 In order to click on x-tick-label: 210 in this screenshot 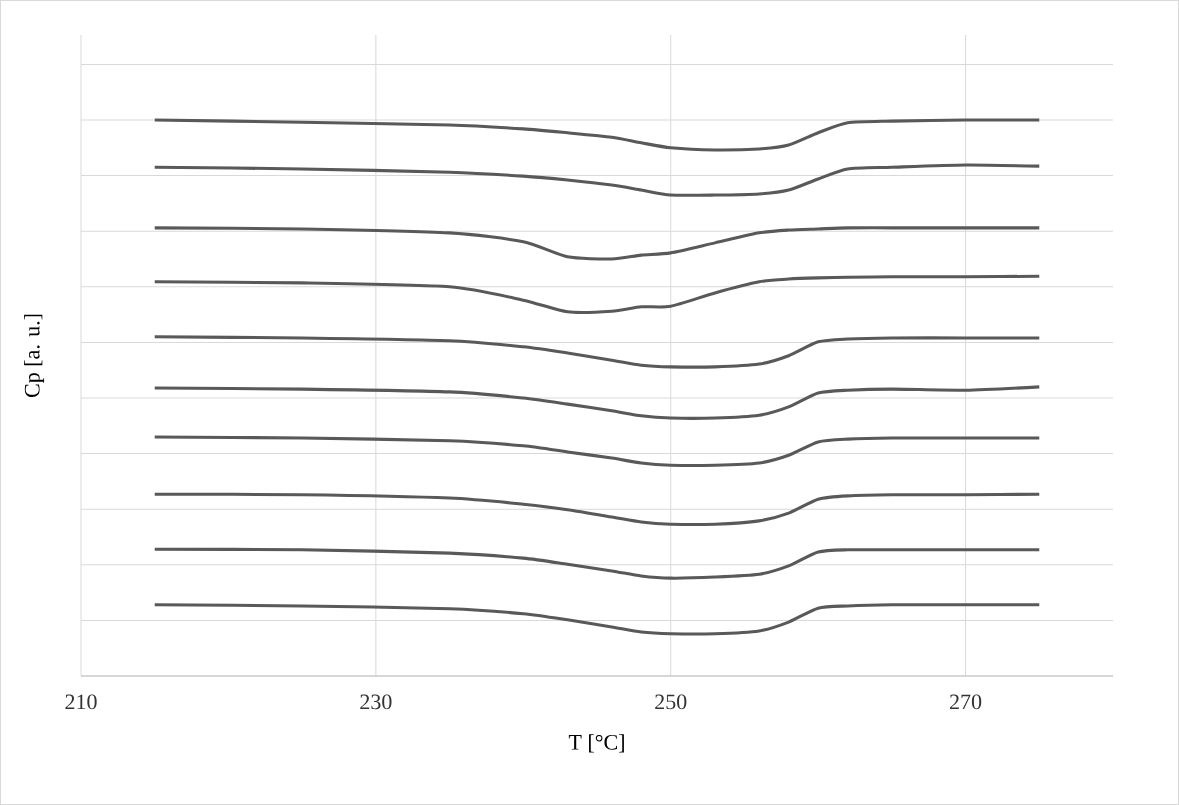, I will do `click(81, 702)`.